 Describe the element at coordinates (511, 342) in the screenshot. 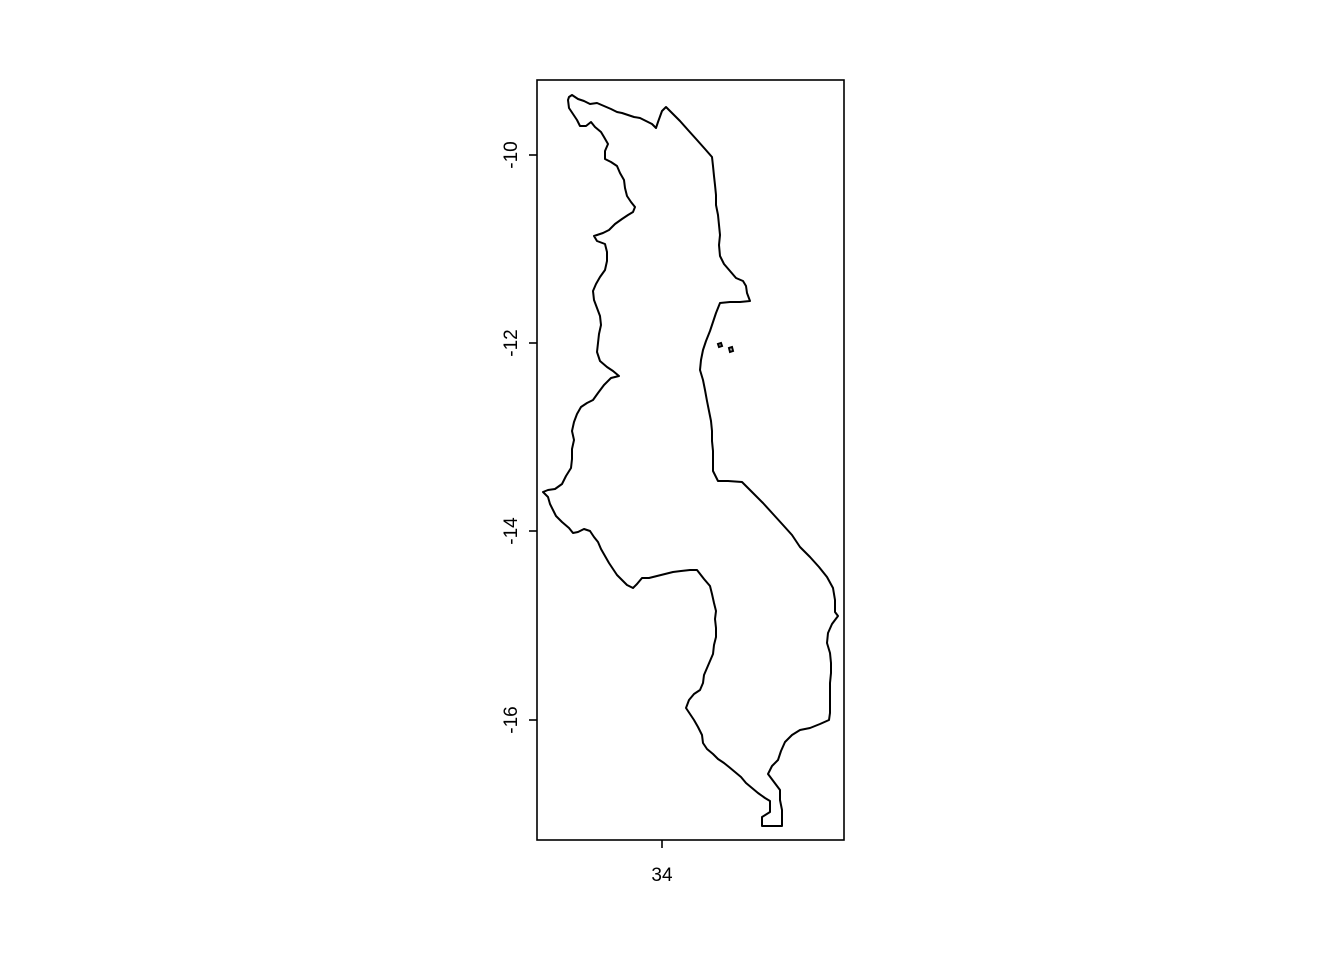

I see `y-tick-label: -12` at that location.